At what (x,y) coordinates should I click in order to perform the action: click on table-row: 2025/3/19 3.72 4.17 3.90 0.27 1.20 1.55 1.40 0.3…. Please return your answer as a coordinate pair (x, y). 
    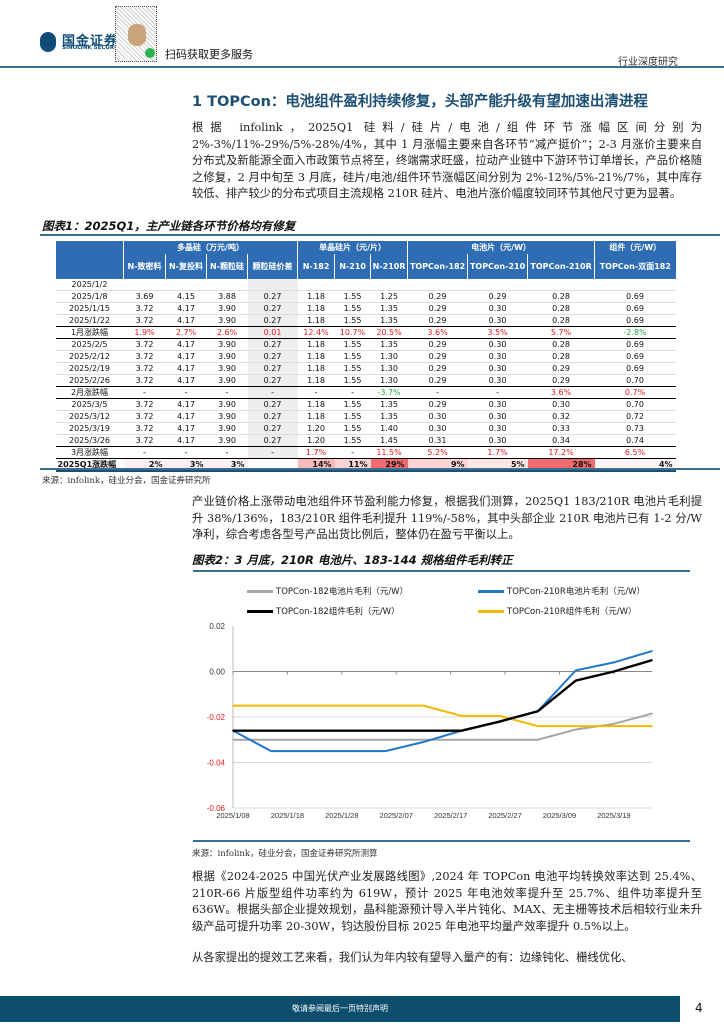
    Looking at the image, I should click on (365, 429).